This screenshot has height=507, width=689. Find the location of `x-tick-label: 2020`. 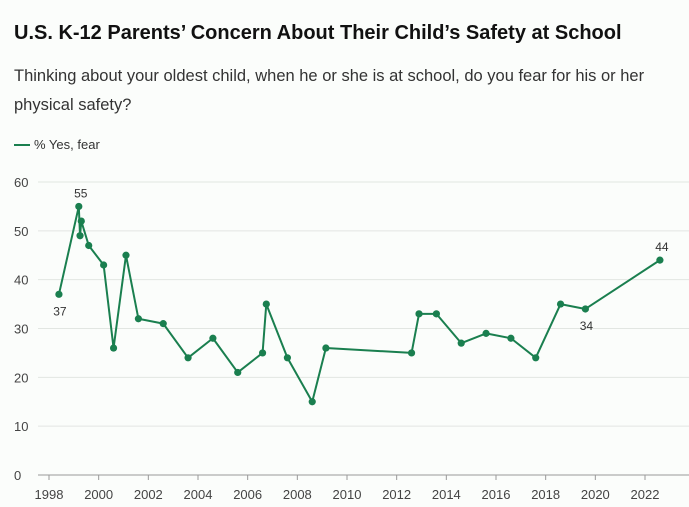

x-tick-label: 2020 is located at coordinates (595, 494).